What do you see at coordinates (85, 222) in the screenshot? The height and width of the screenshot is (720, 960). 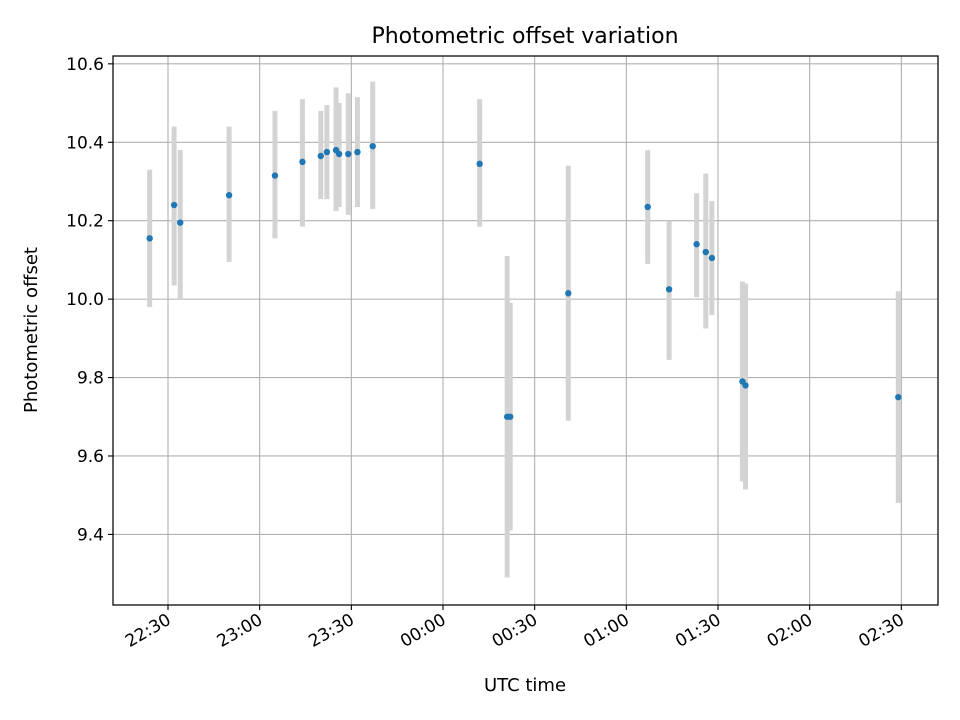 I see `y-tick-label: 10.2` at bounding box center [85, 222].